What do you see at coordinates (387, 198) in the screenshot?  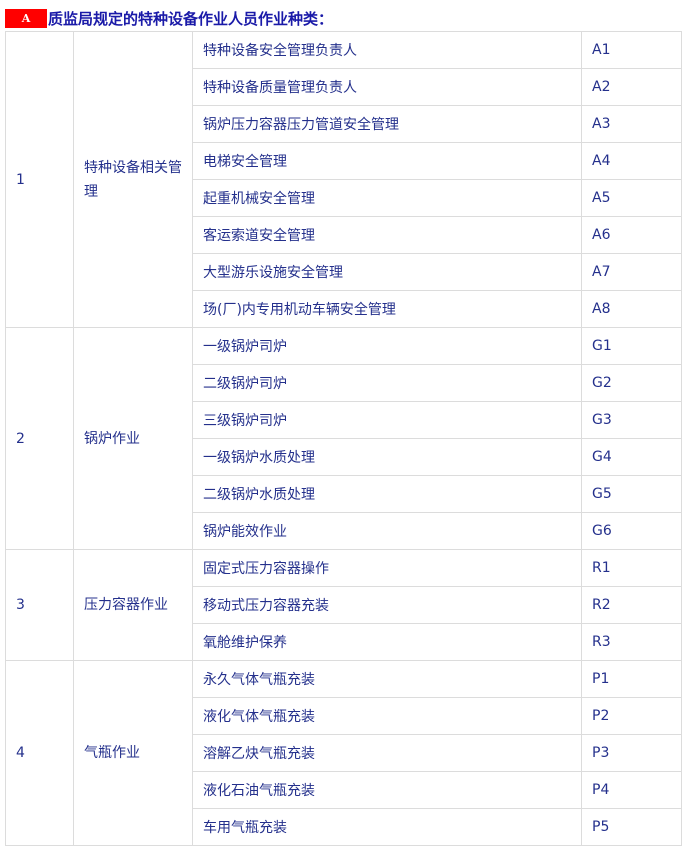 I see `item-name: 起重机械安全管理` at bounding box center [387, 198].